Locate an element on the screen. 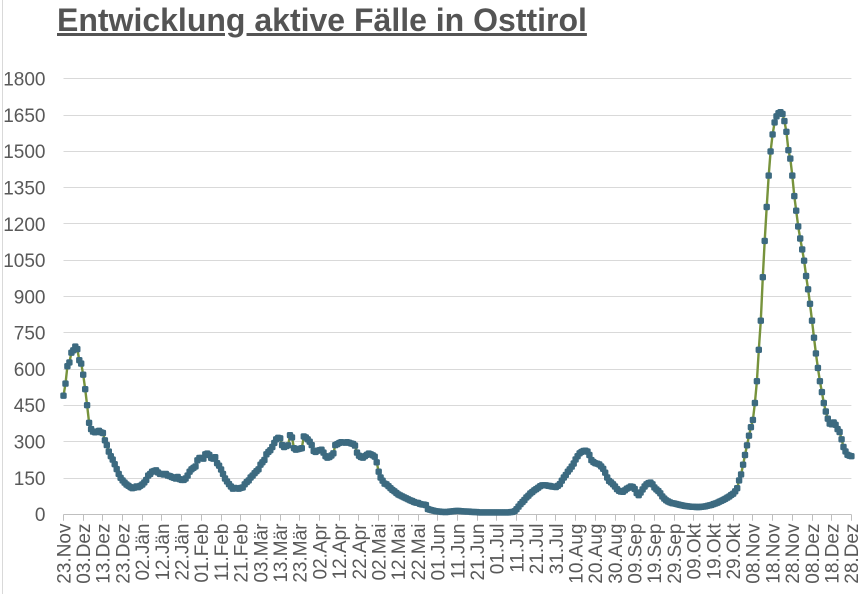  svg-text: 18.Nov is located at coordinates (773, 553).